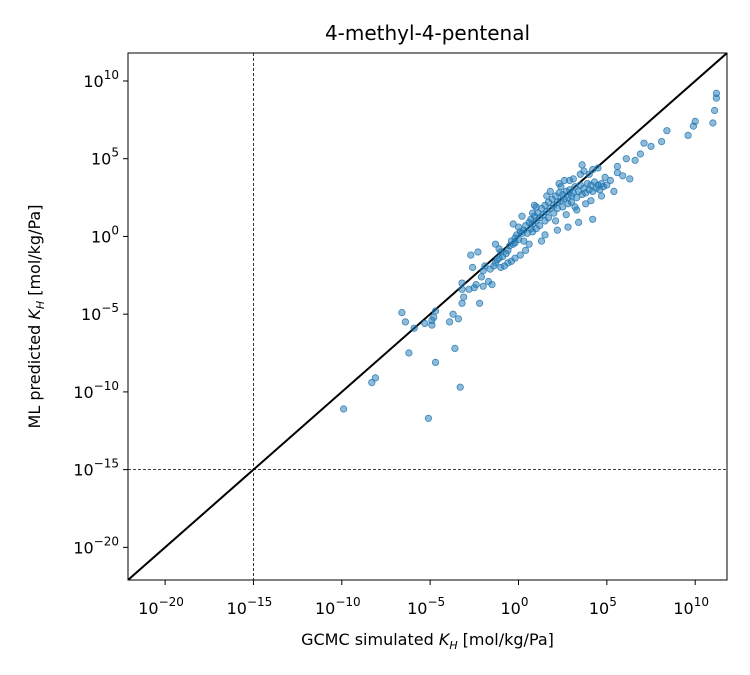 This screenshot has width=750, height=675. Describe the element at coordinates (96, 545) in the screenshot. I see `y-tick-label: 10⁻²⁰` at that location.